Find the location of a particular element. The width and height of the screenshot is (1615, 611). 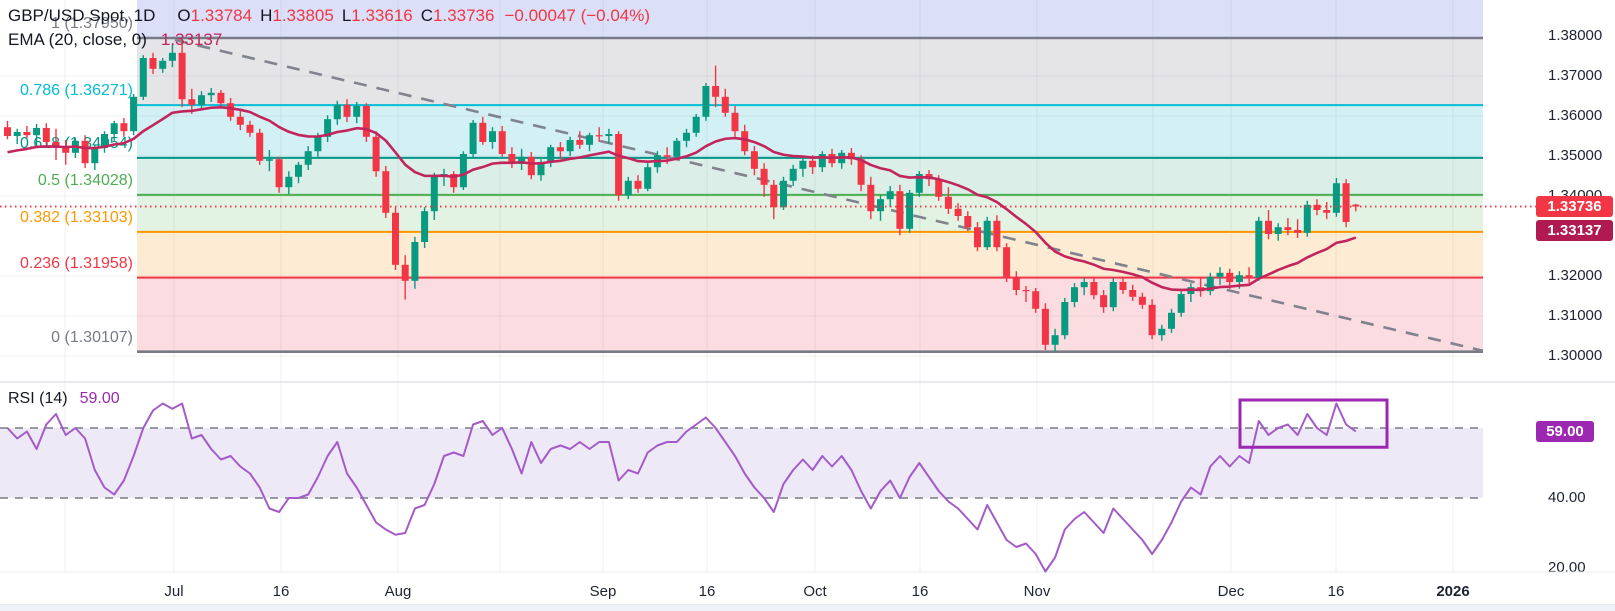

rsi-value-badge: 59.00 is located at coordinates (1565, 431).